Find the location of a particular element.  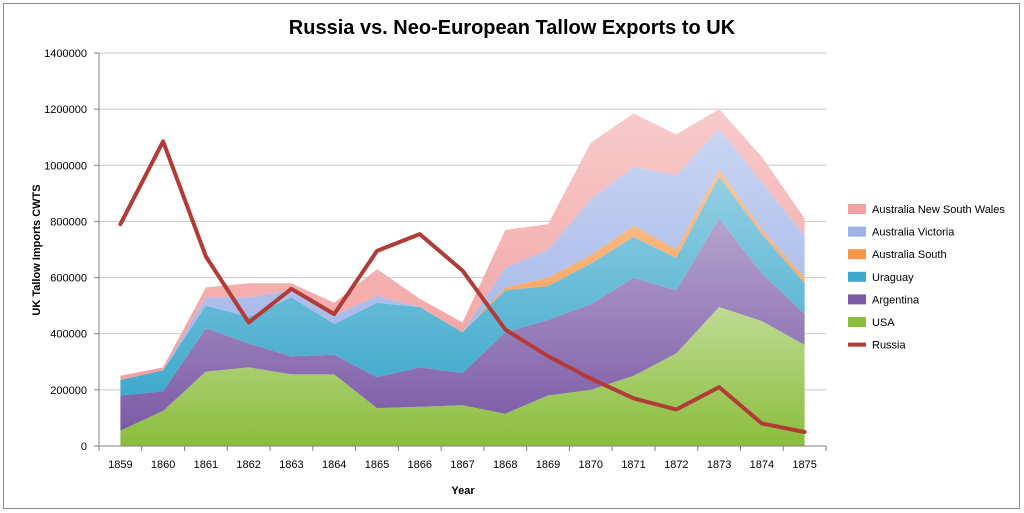

x-tick-label: 1868 is located at coordinates (505, 465).